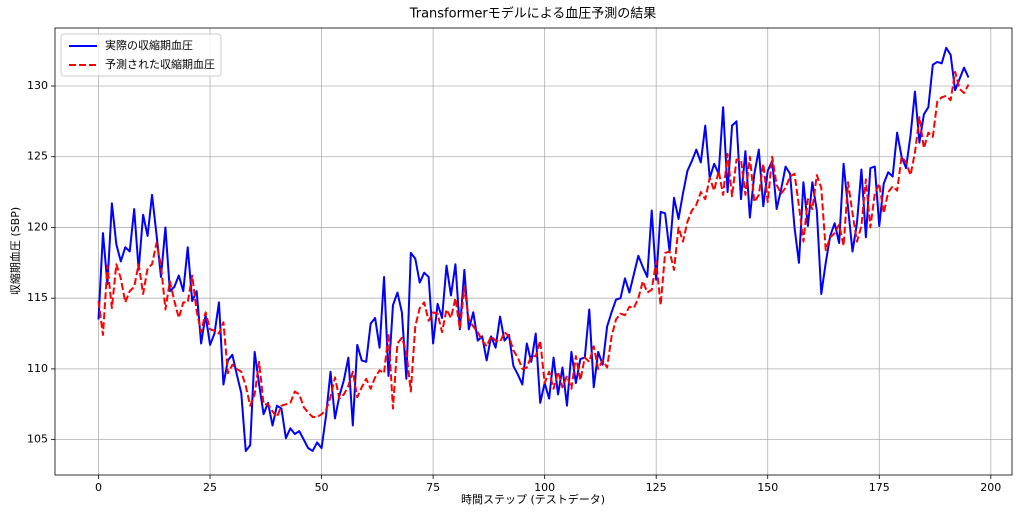 This screenshot has width=1024, height=515. What do you see at coordinates (767, 487) in the screenshot?
I see `x-tick-label: 150` at bounding box center [767, 487].